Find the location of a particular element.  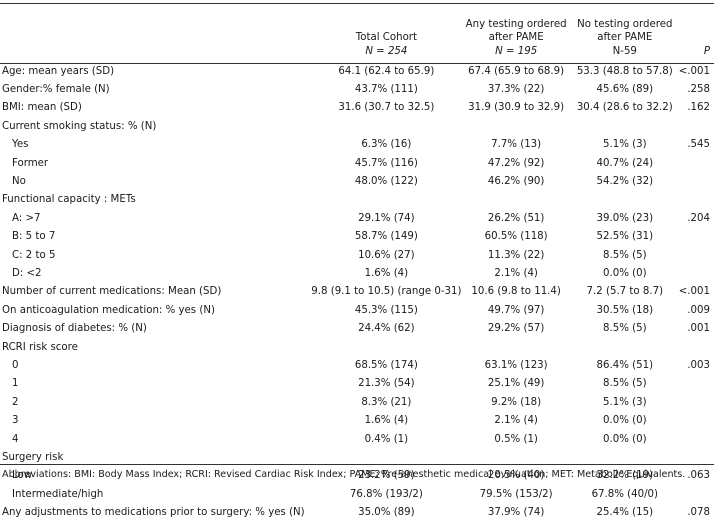

no-testing-cell: 52.5% (31) is located at coordinates (625, 237).